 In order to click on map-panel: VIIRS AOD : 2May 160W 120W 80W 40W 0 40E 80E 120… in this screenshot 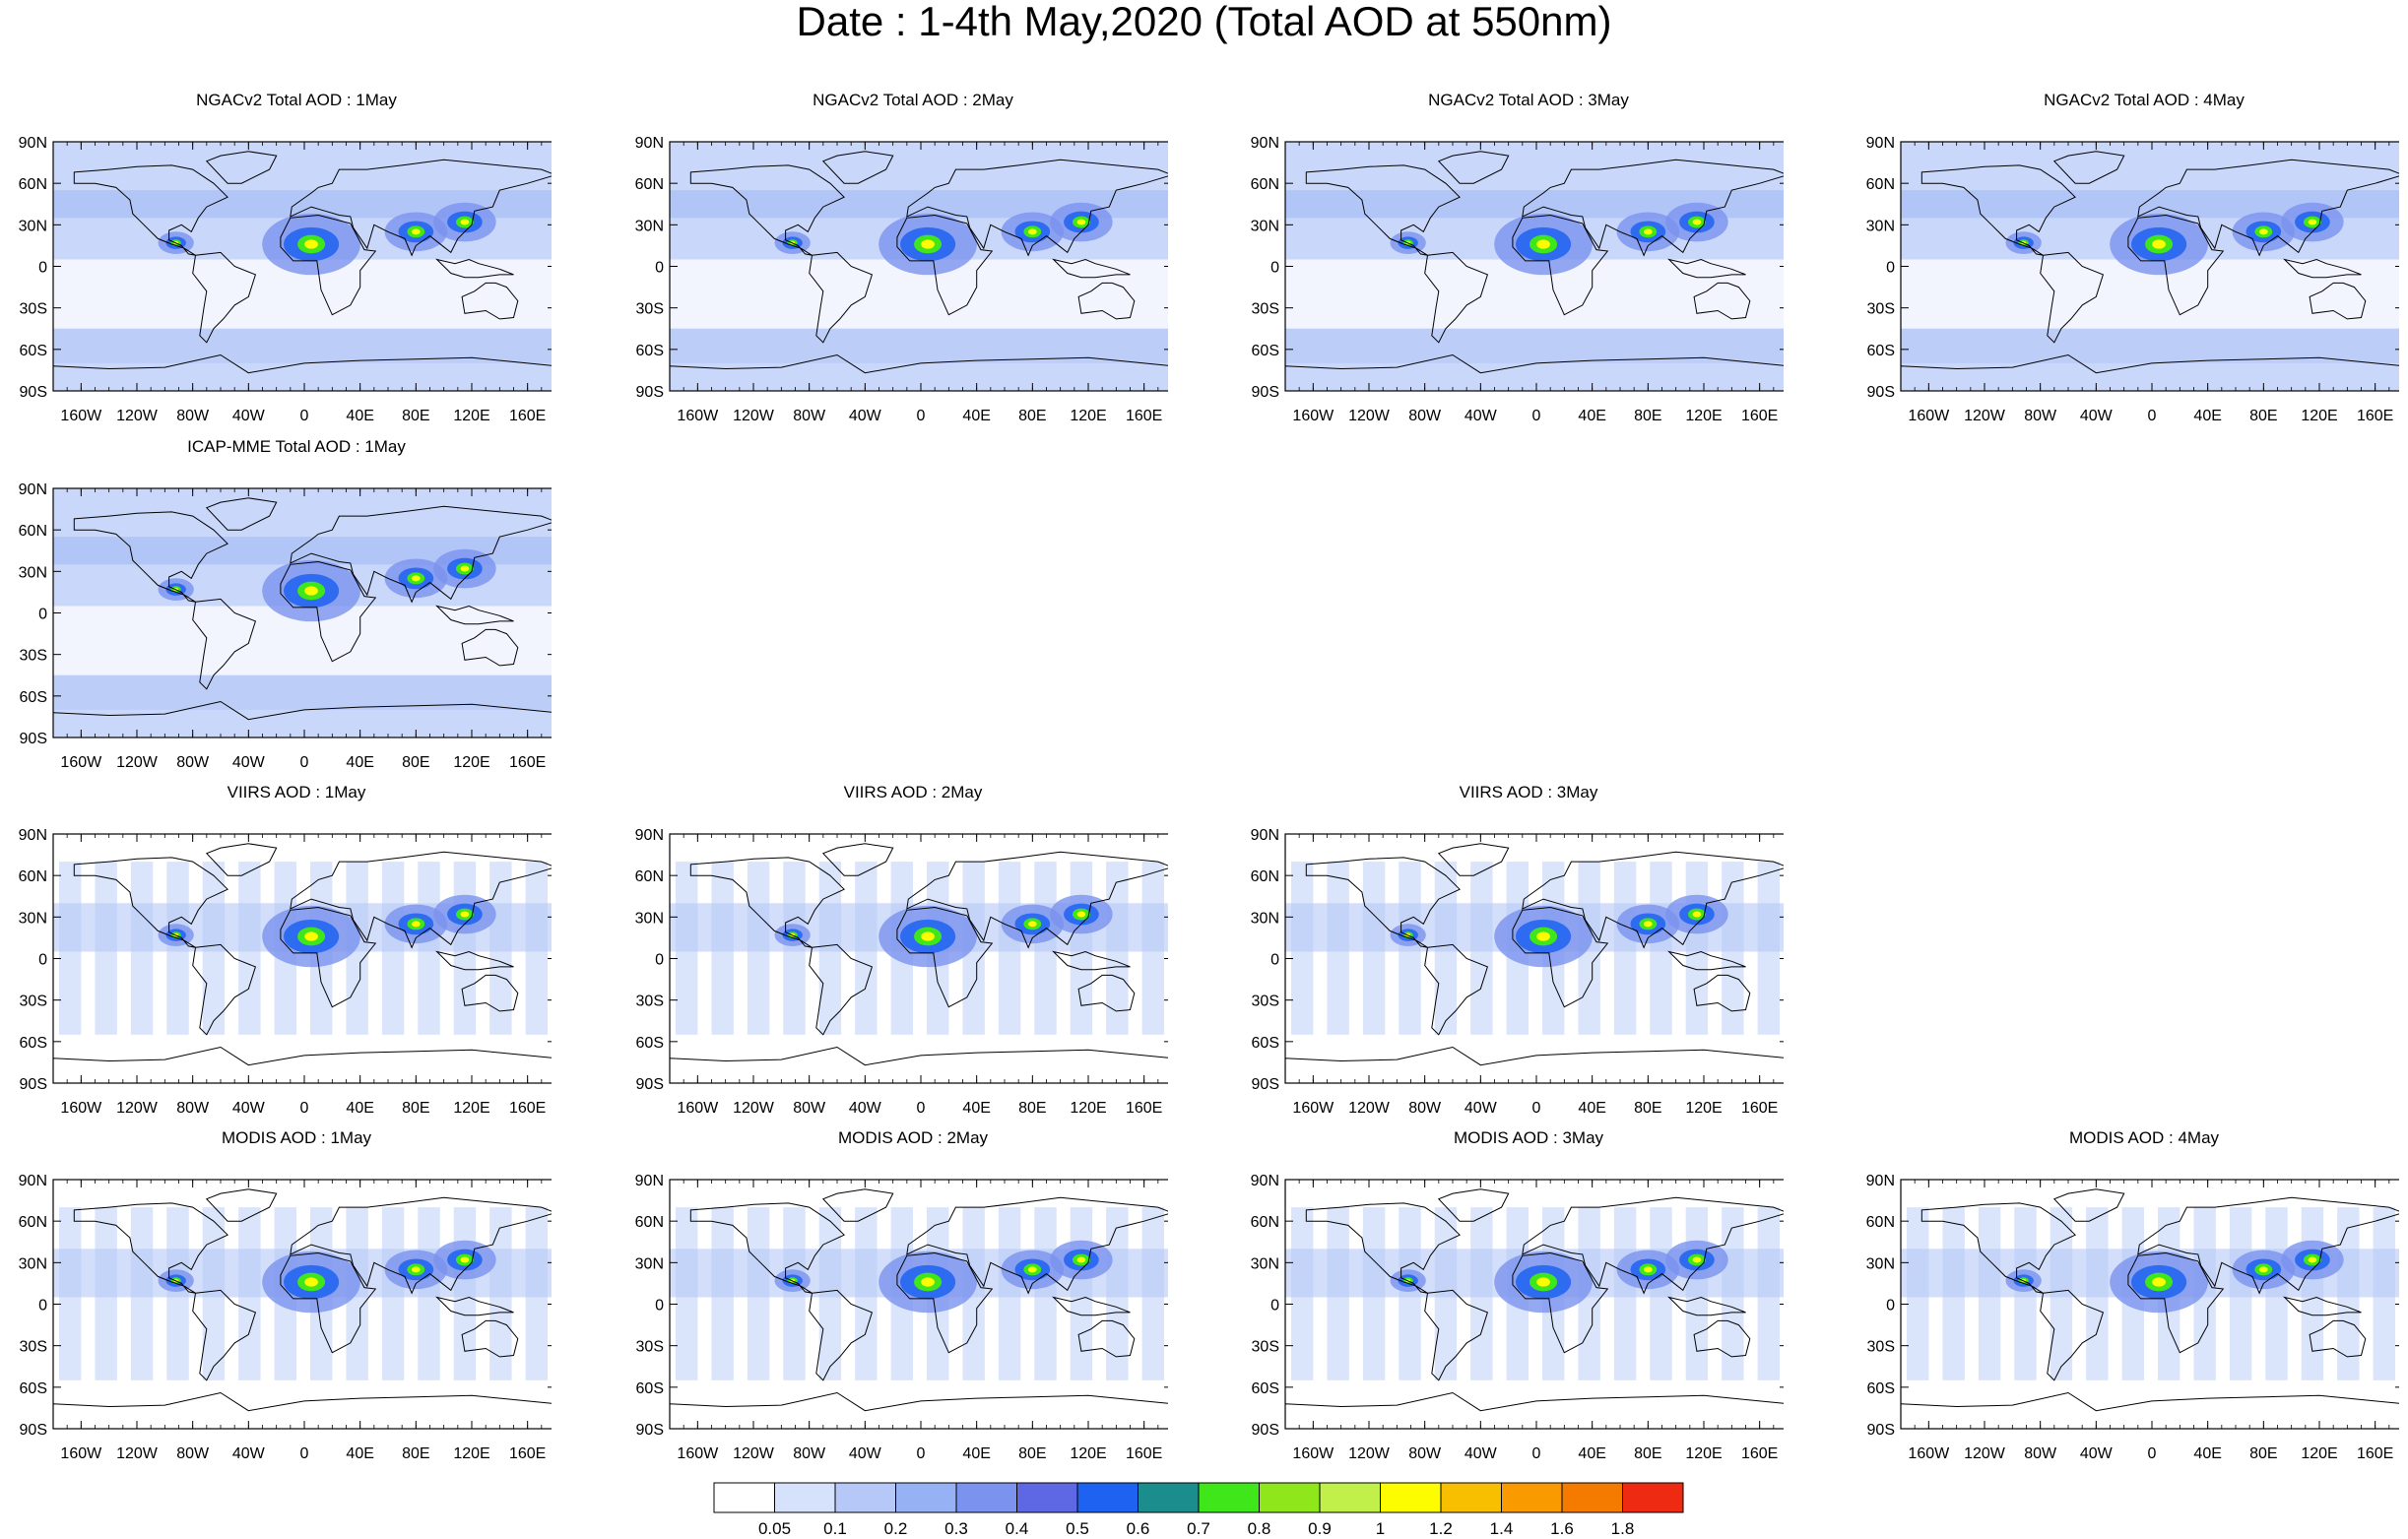, I will do `click(893, 949)`.